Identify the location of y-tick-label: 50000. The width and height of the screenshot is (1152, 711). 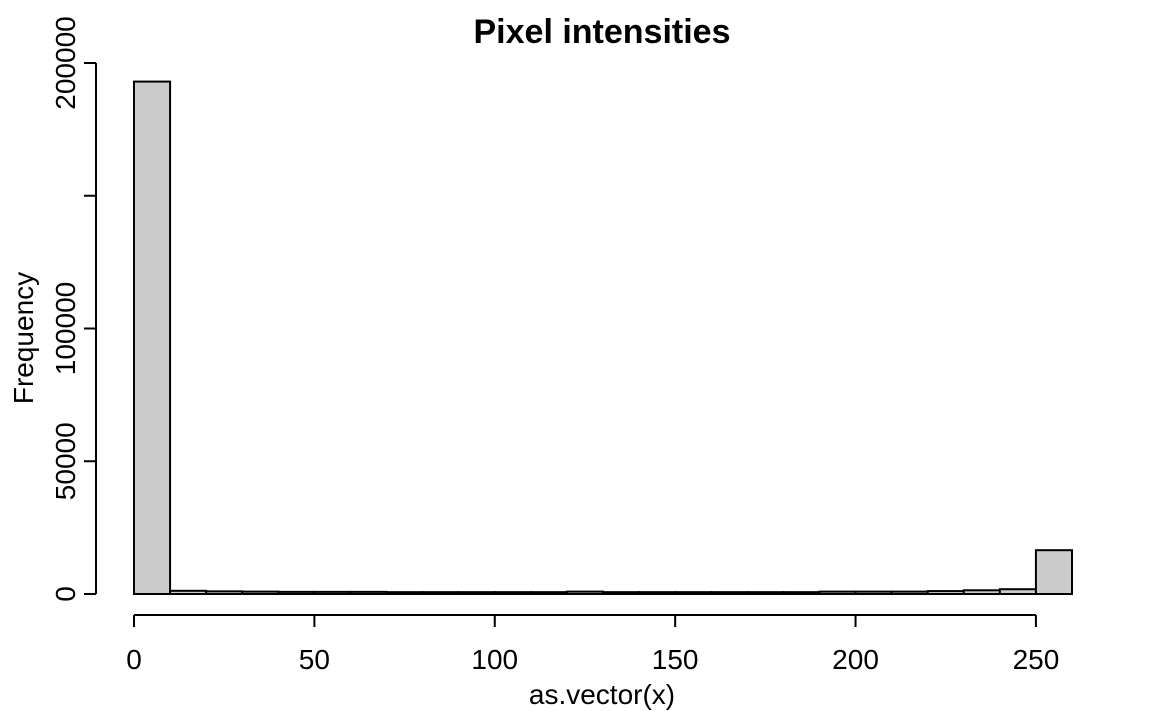
(65, 461).